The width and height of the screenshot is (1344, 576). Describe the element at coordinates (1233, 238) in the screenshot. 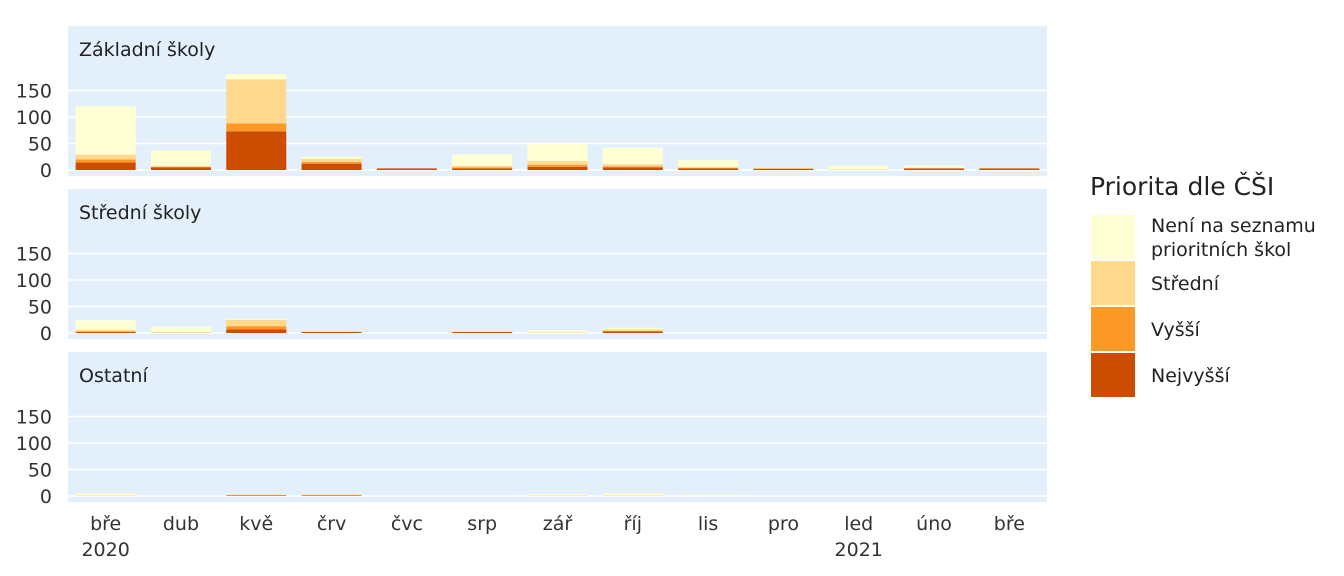

I see `legend-label: Není na seznamu prioritních škol` at that location.